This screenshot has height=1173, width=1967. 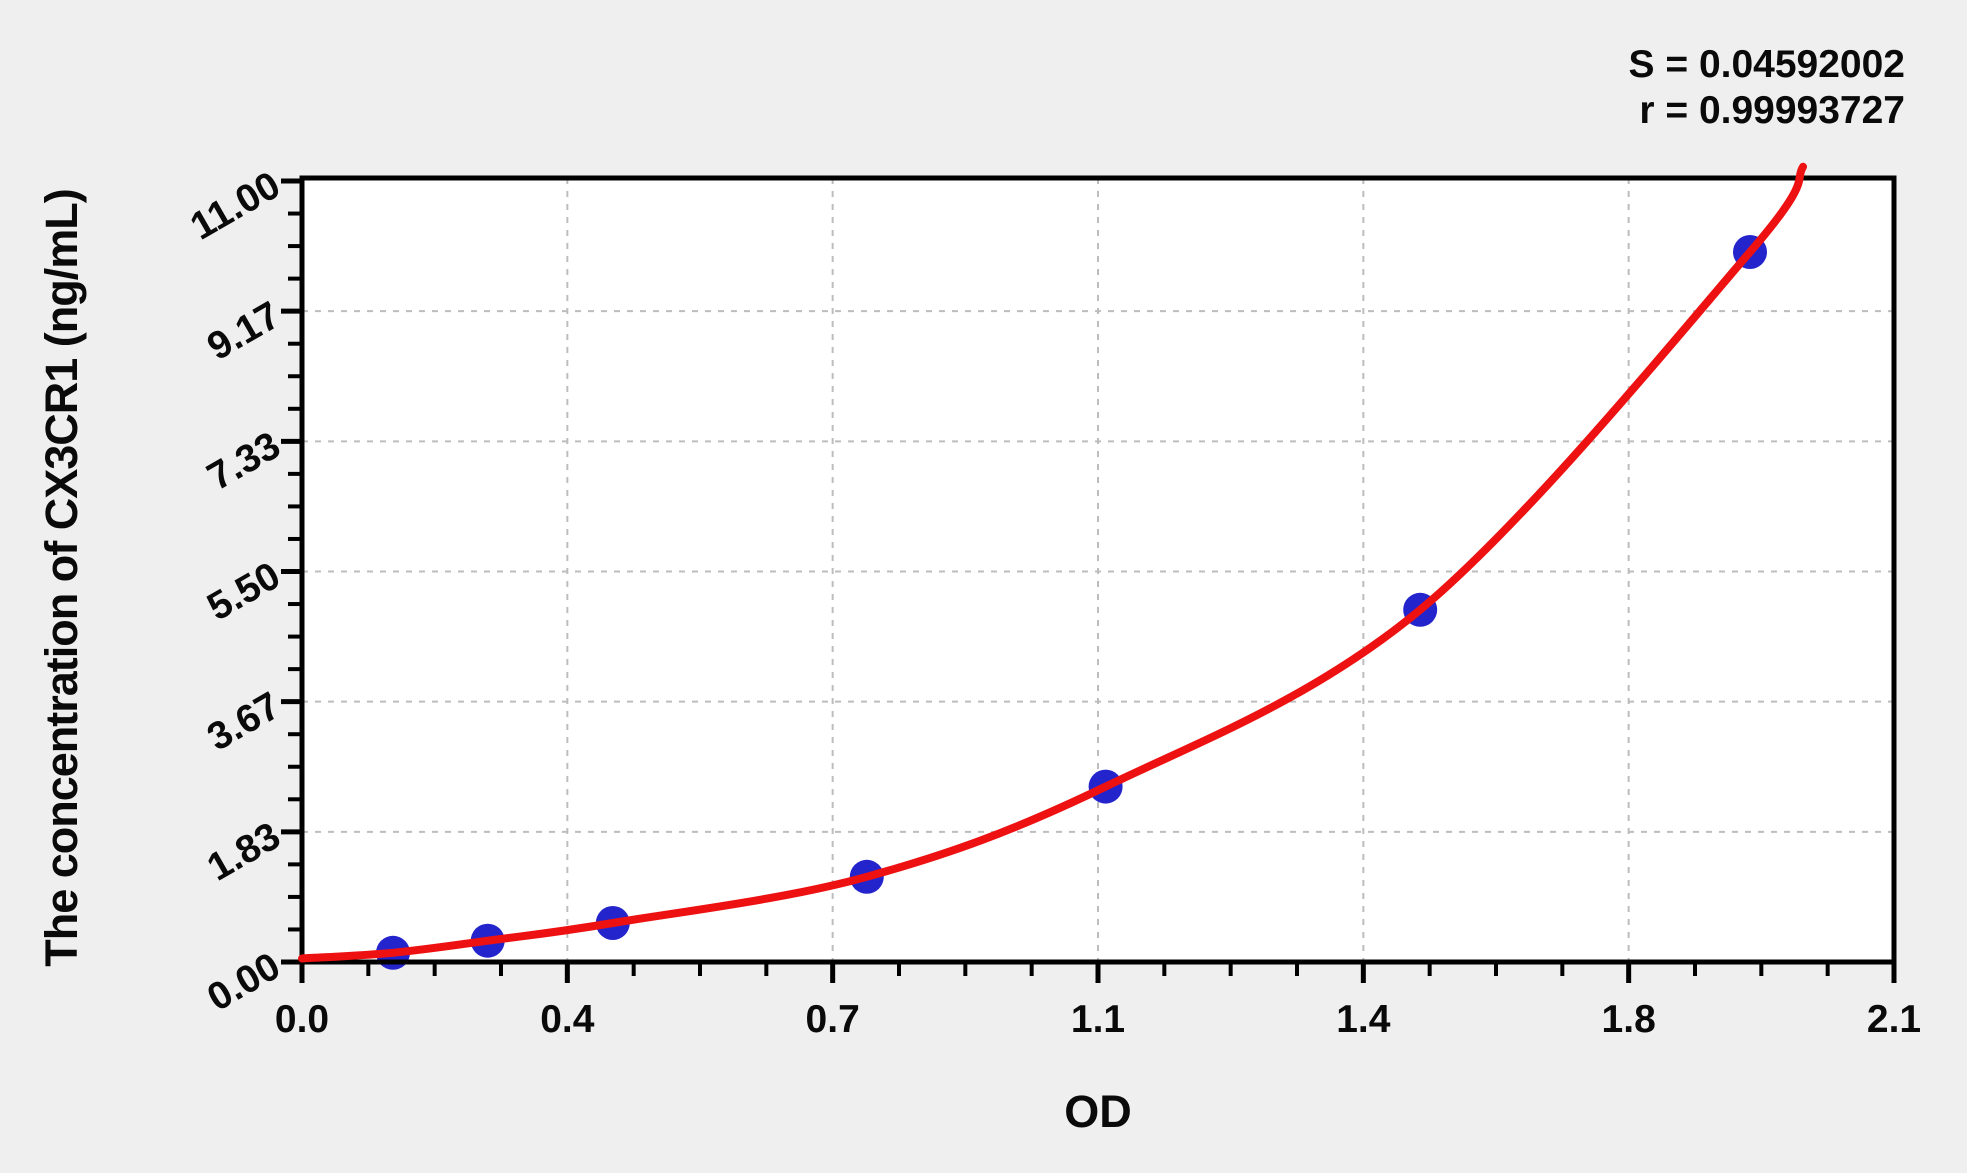 I want to click on x-tick-label: 0.4, so click(x=567, y=1019).